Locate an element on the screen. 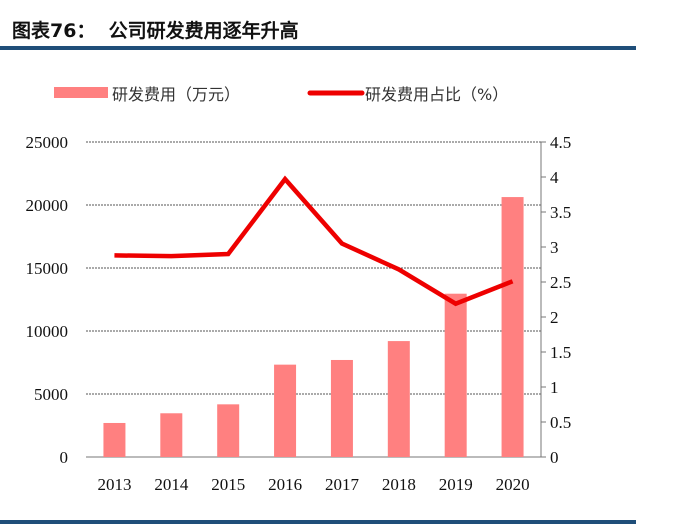  legend-bar-swatch is located at coordinates (81, 92).